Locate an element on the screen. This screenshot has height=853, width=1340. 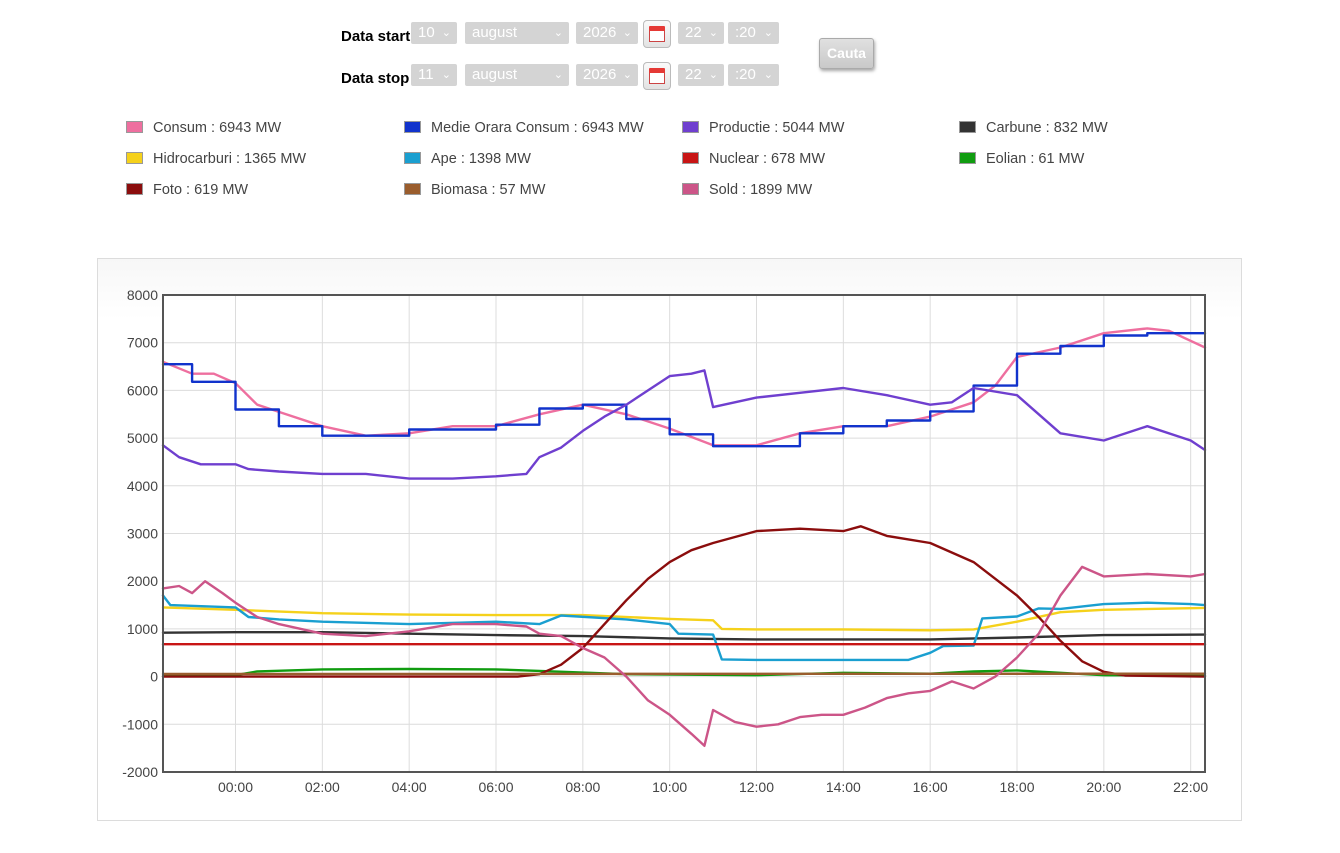
series-line-ape is located at coordinates (684, 628).